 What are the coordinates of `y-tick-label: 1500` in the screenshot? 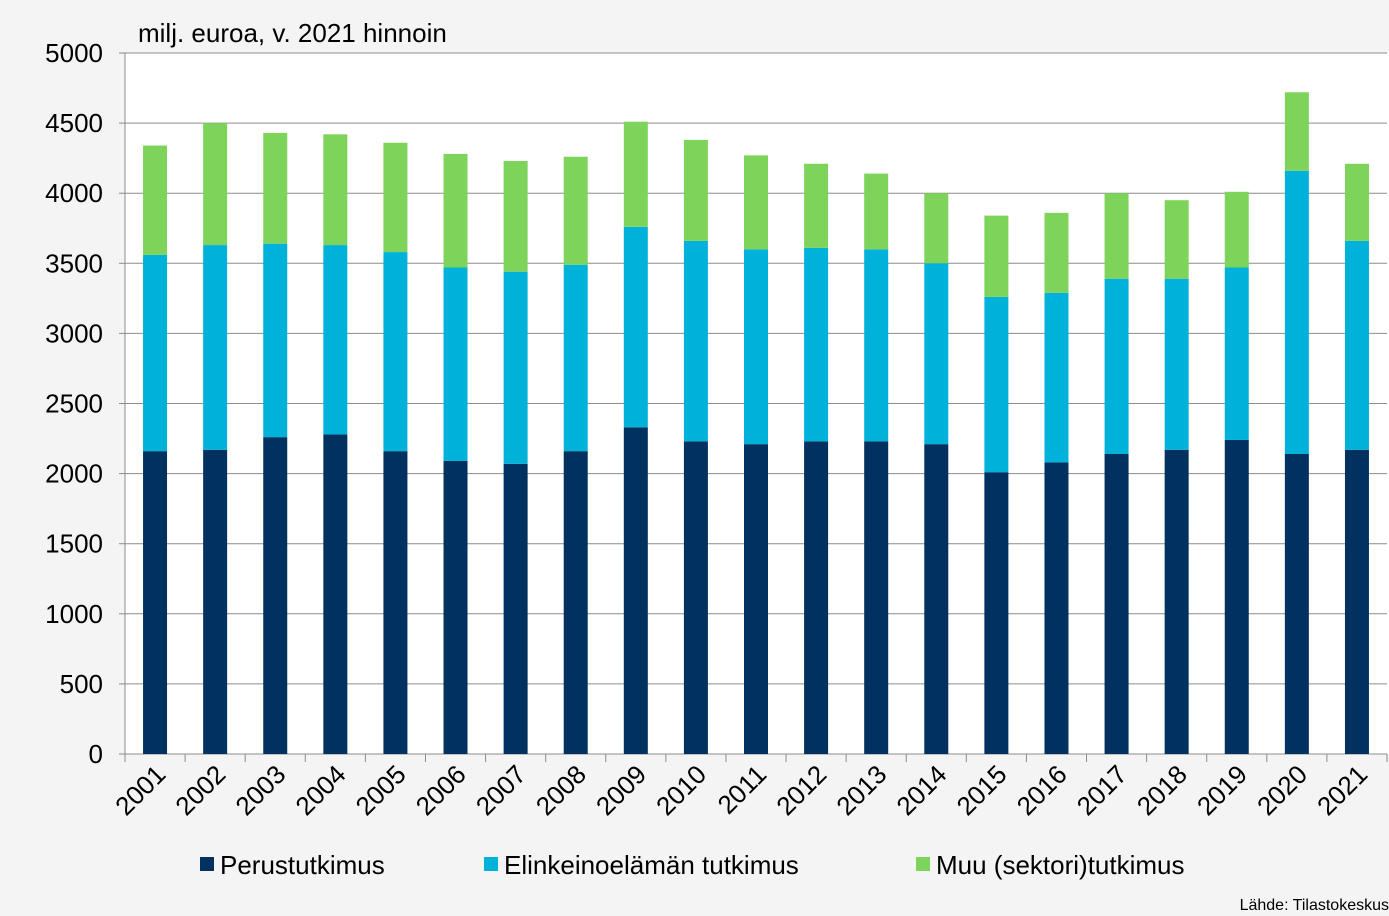 It's located at (74, 544).